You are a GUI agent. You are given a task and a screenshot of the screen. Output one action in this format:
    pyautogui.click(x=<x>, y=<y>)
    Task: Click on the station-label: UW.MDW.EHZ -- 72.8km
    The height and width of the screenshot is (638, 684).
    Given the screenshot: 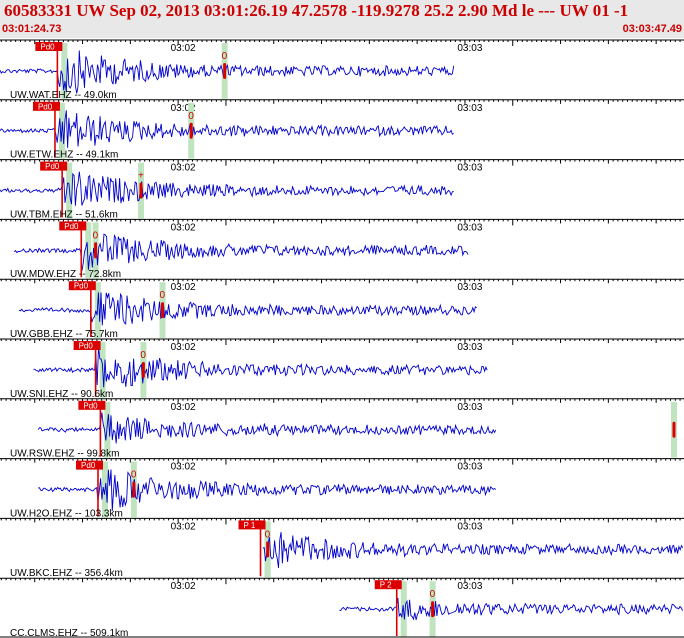 What is the action you would take?
    pyautogui.click(x=65, y=274)
    